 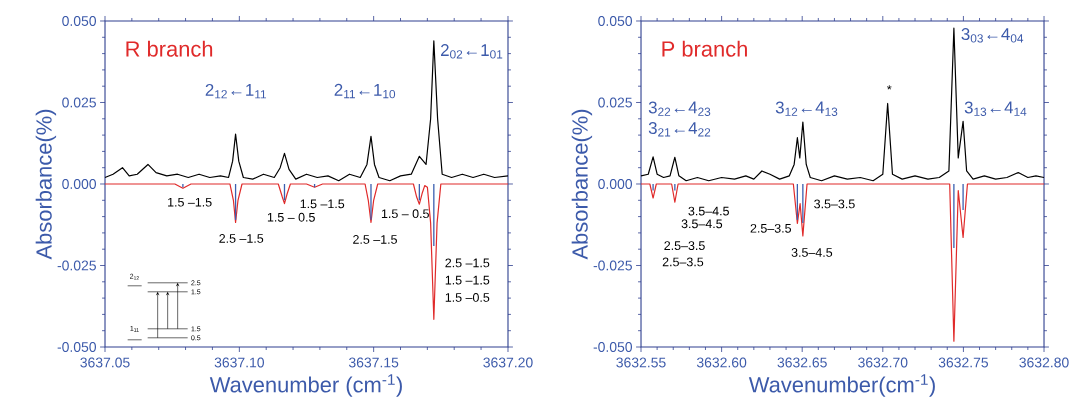 I want to click on annotation: 1.5 –0.5, so click(x=467, y=297).